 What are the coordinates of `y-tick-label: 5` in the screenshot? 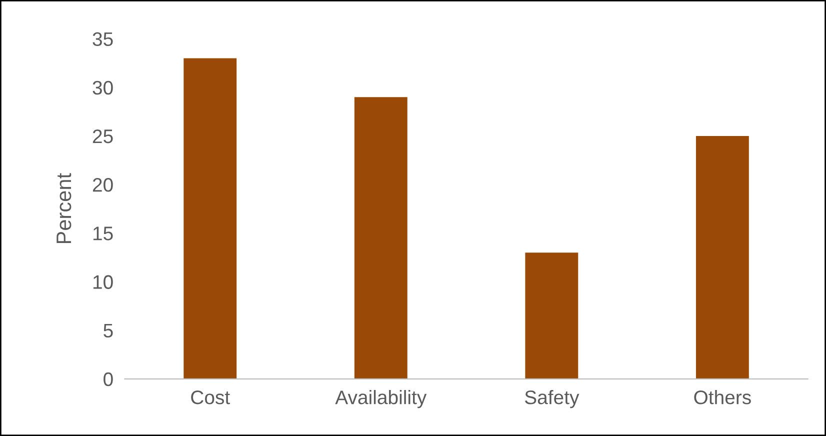 It's located at (108, 331).